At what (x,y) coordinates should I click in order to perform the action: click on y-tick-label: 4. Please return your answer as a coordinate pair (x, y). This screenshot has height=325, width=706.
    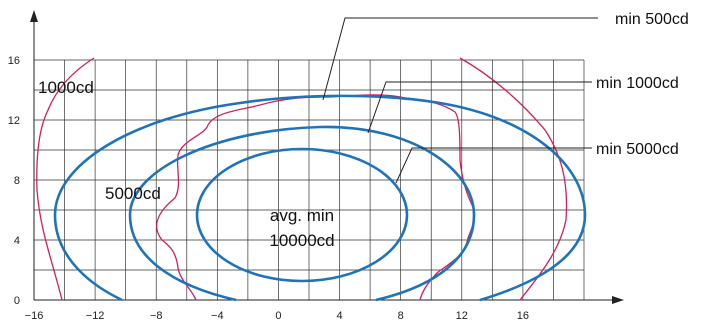
    Looking at the image, I should click on (17, 241).